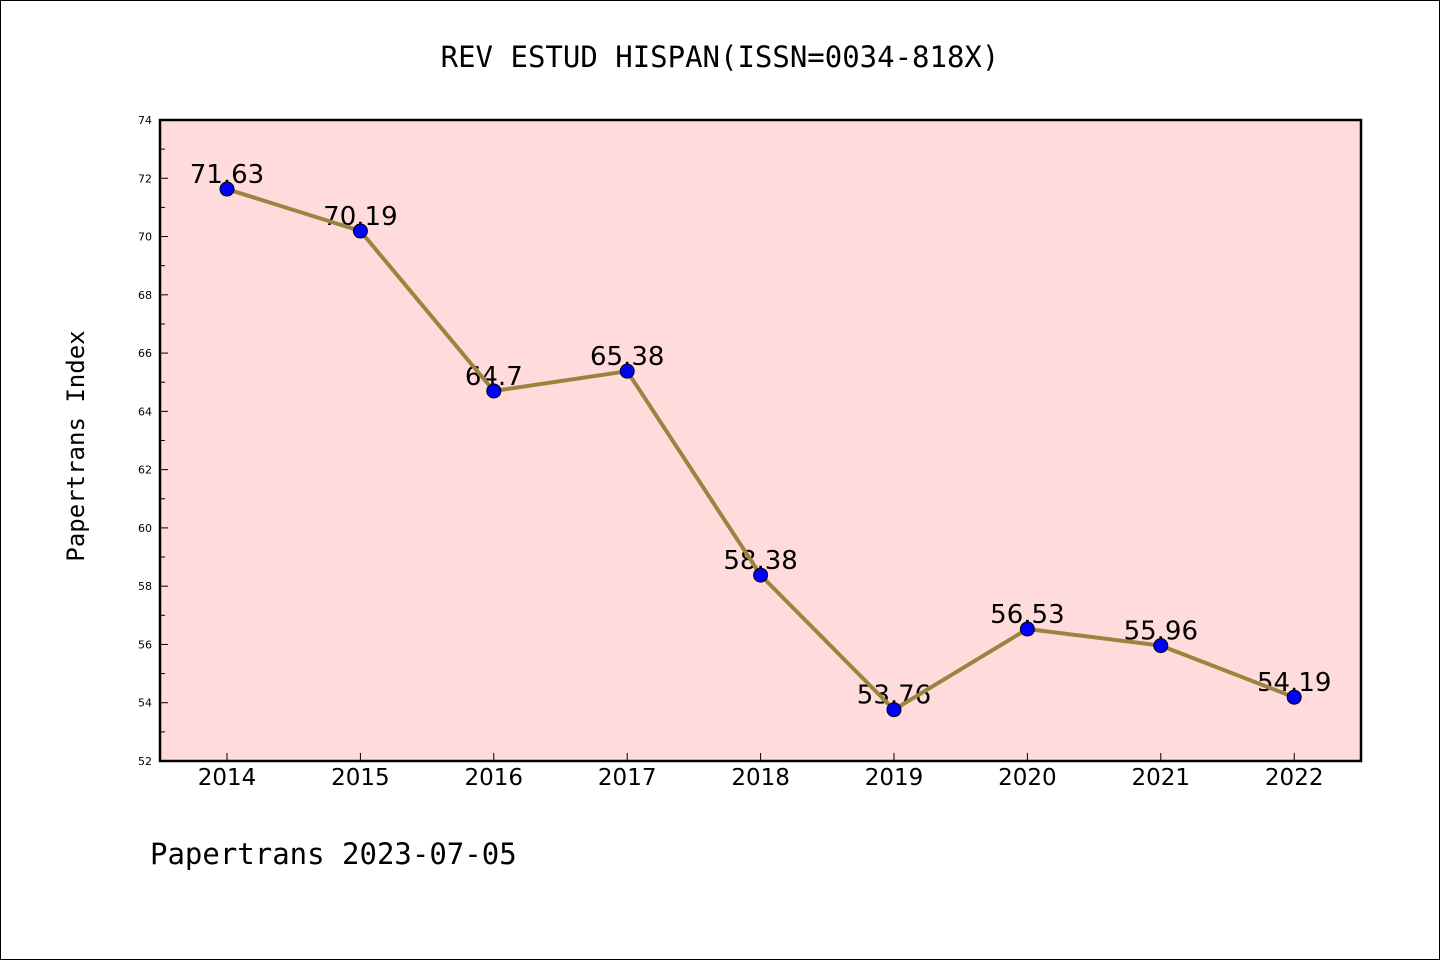 This screenshot has height=960, width=1440. I want to click on x-tick-label: 2018, so click(760, 778).